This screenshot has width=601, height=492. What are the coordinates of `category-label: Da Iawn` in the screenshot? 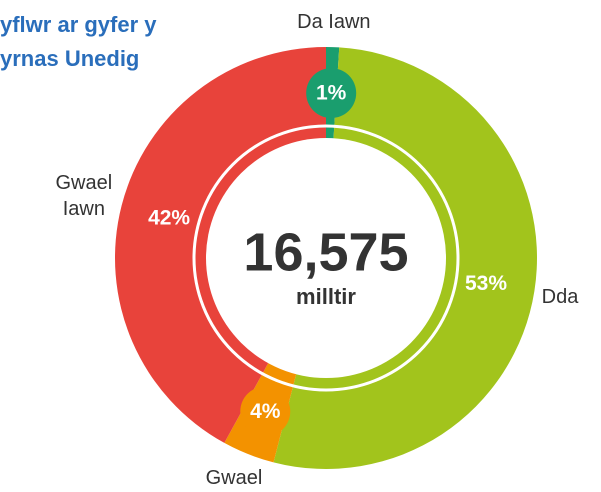 It's located at (334, 22).